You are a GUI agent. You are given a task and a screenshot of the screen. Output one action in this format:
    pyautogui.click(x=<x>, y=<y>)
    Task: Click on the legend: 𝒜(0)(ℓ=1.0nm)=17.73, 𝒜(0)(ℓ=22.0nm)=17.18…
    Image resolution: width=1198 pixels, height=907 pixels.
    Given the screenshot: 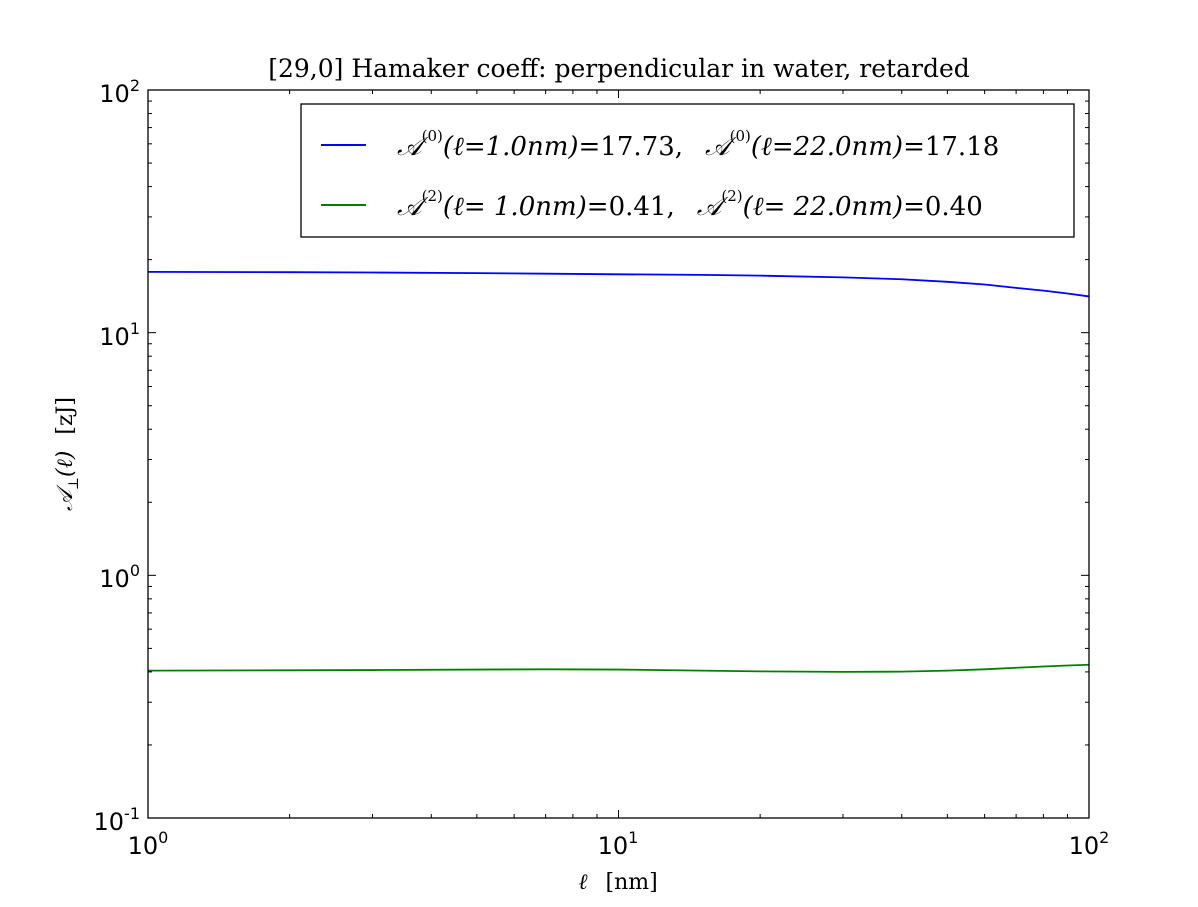 What is the action you would take?
    pyautogui.click(x=687, y=170)
    